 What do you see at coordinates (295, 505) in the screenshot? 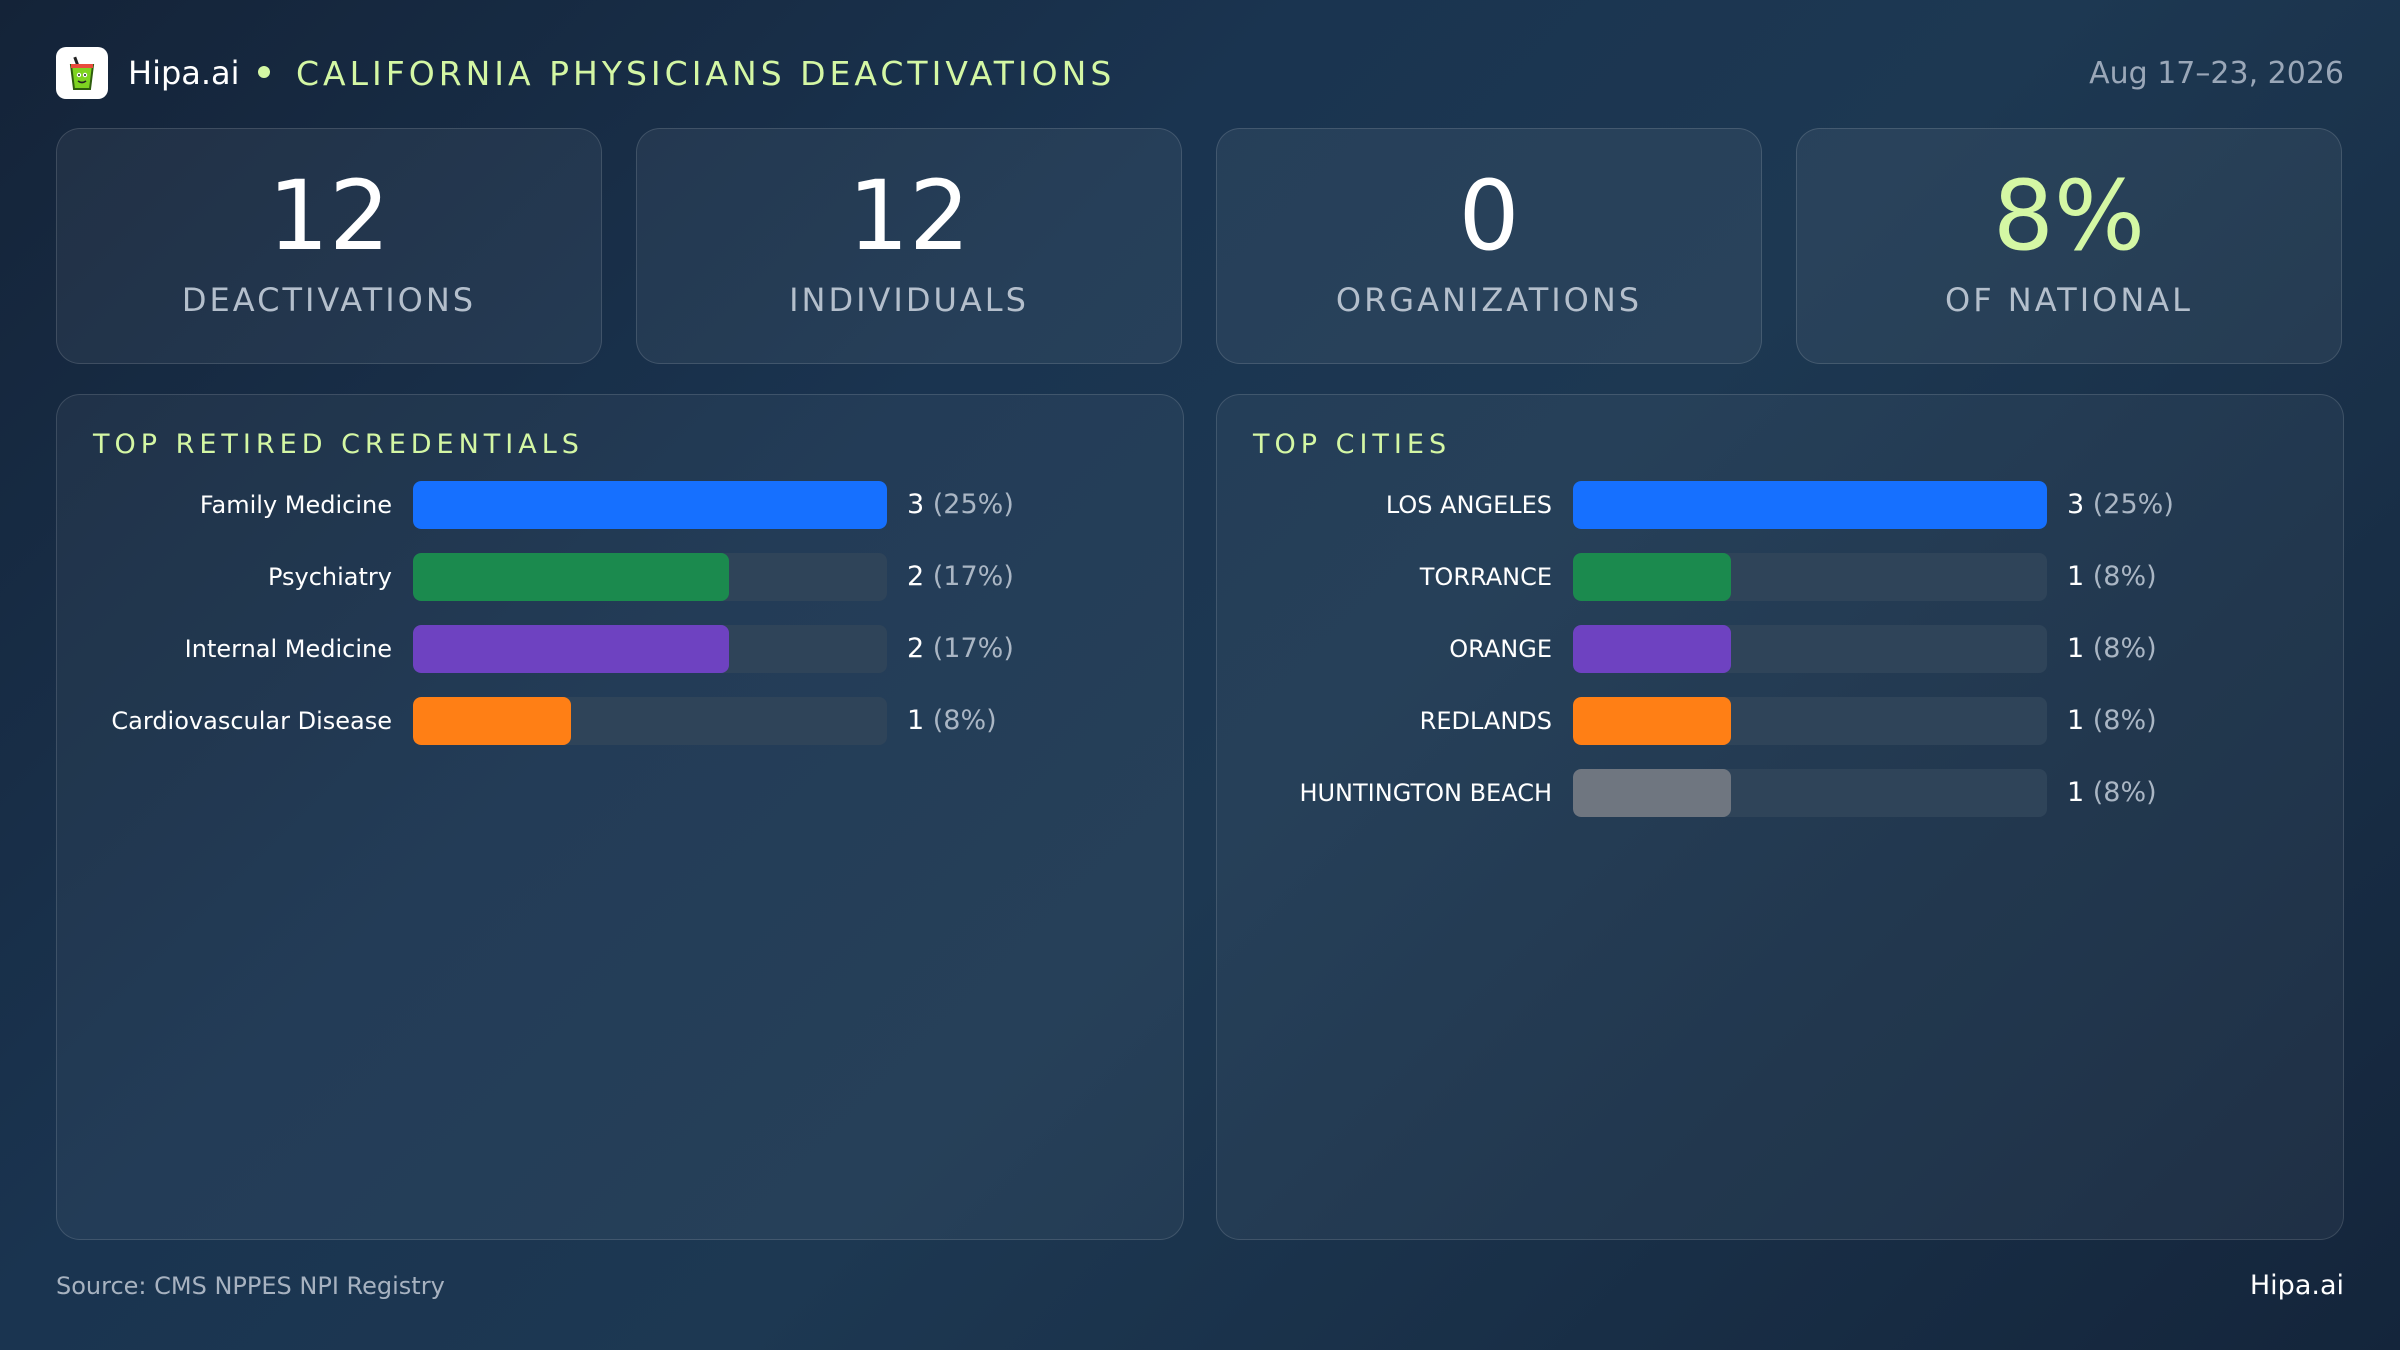
I see `bar-label: Family Medicine` at bounding box center [295, 505].